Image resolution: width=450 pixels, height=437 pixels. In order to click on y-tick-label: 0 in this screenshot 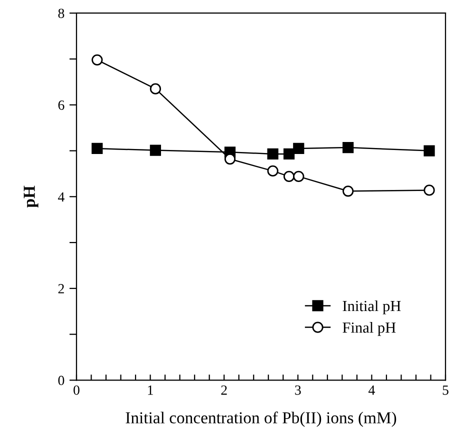, I will do `click(61, 381)`.